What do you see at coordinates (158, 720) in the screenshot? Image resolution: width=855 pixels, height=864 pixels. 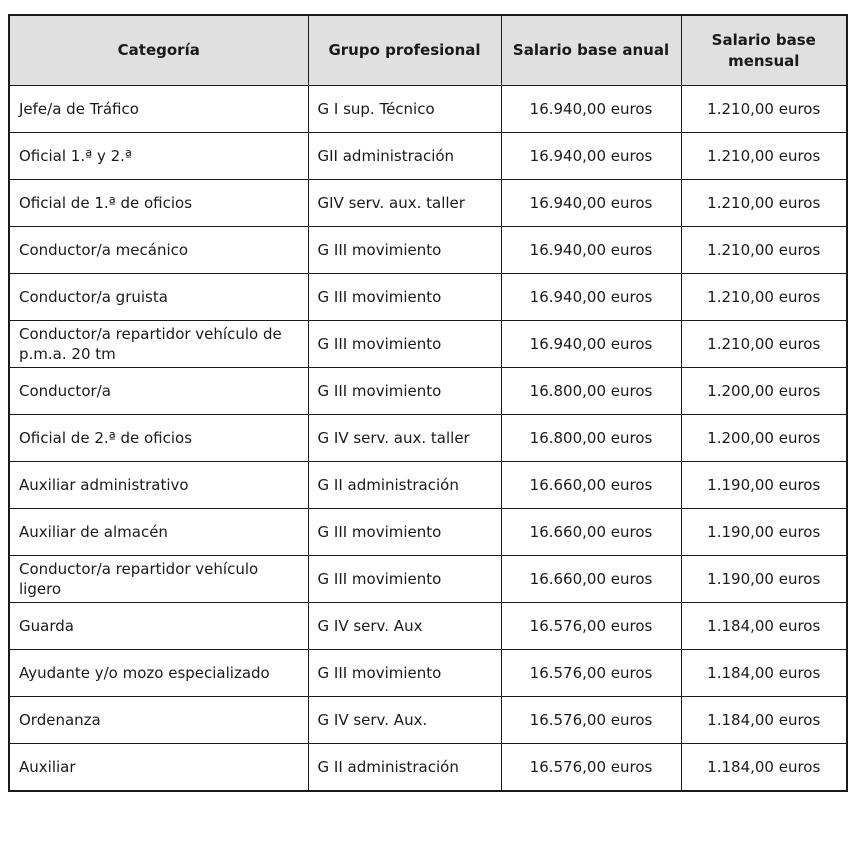 I see `cell-categoria: Ordenanza` at bounding box center [158, 720].